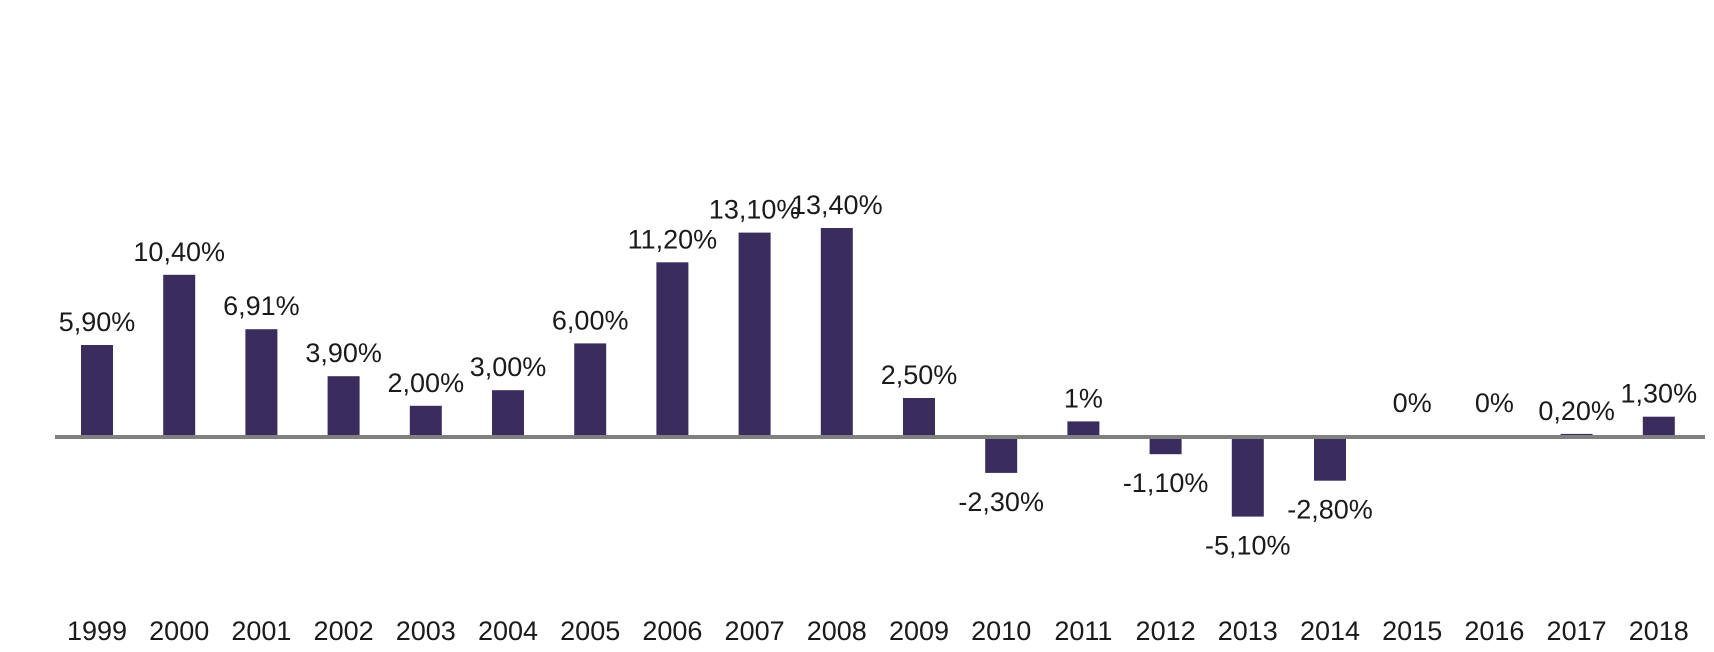 The height and width of the screenshot is (652, 1714). What do you see at coordinates (590, 320) in the screenshot?
I see `data-label-2005: 6,00%` at bounding box center [590, 320].